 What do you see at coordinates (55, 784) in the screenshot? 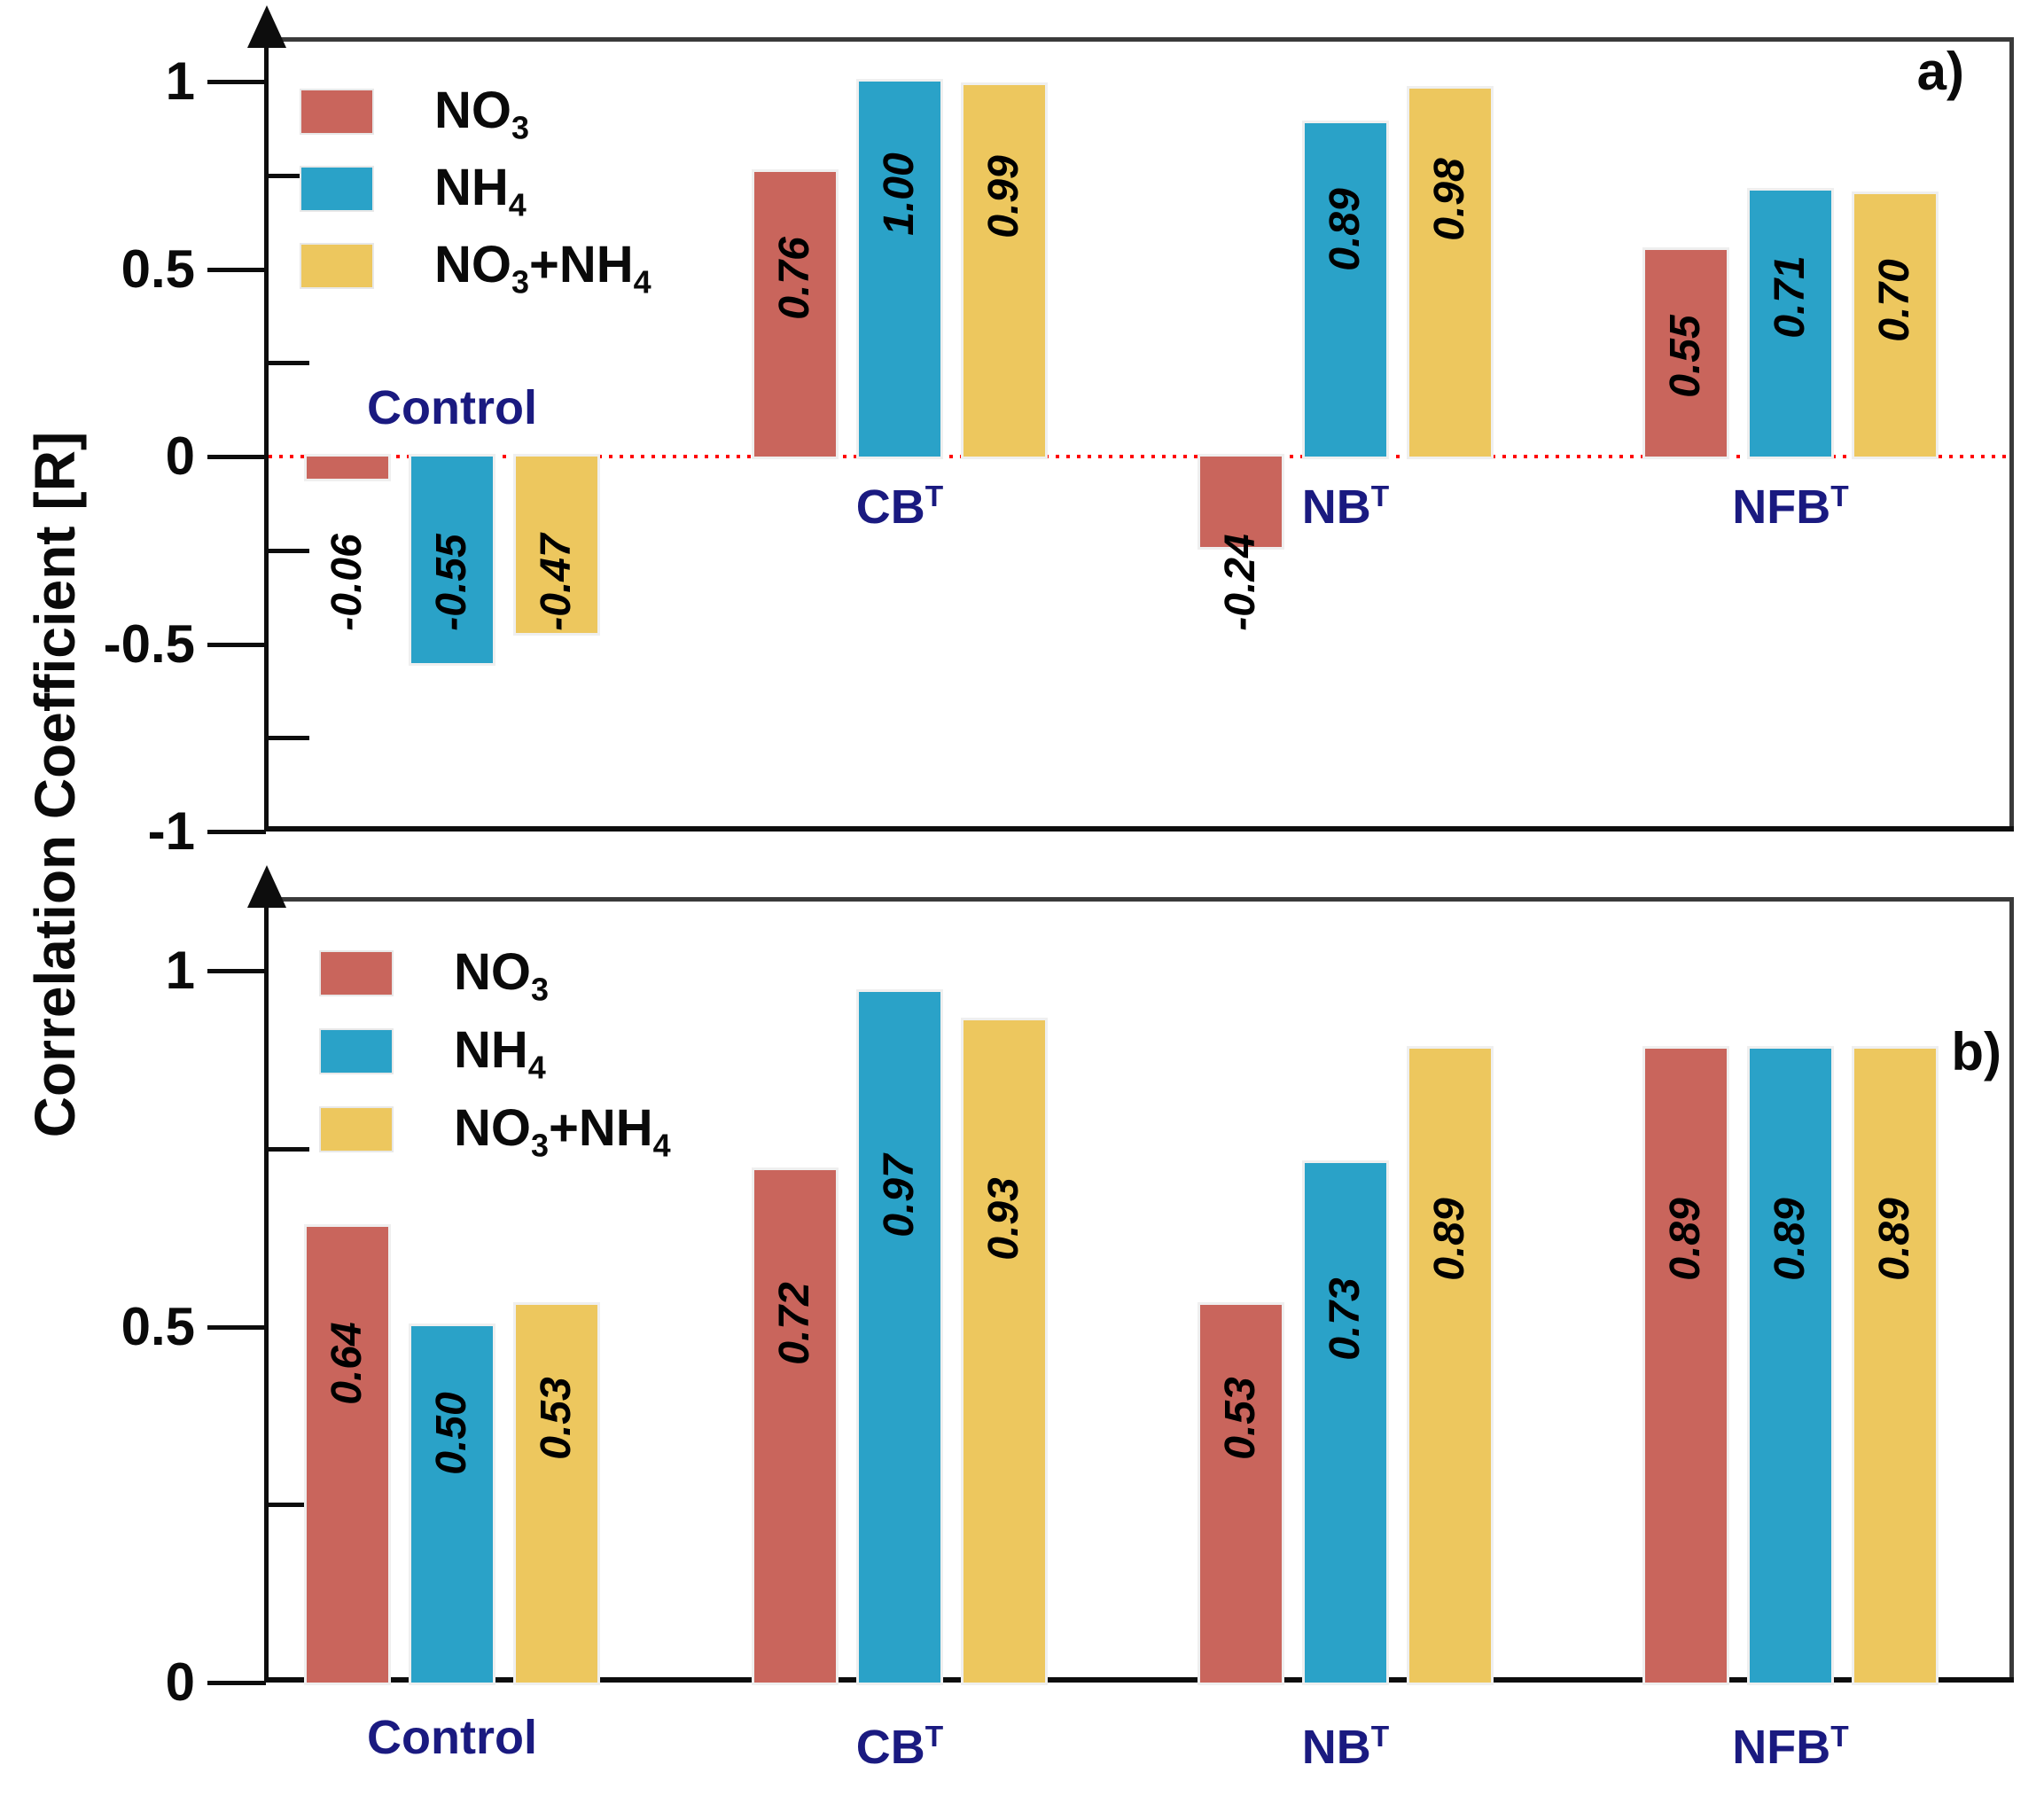
I see `y-axis-title: Correlation Coefficient [R]` at bounding box center [55, 784].